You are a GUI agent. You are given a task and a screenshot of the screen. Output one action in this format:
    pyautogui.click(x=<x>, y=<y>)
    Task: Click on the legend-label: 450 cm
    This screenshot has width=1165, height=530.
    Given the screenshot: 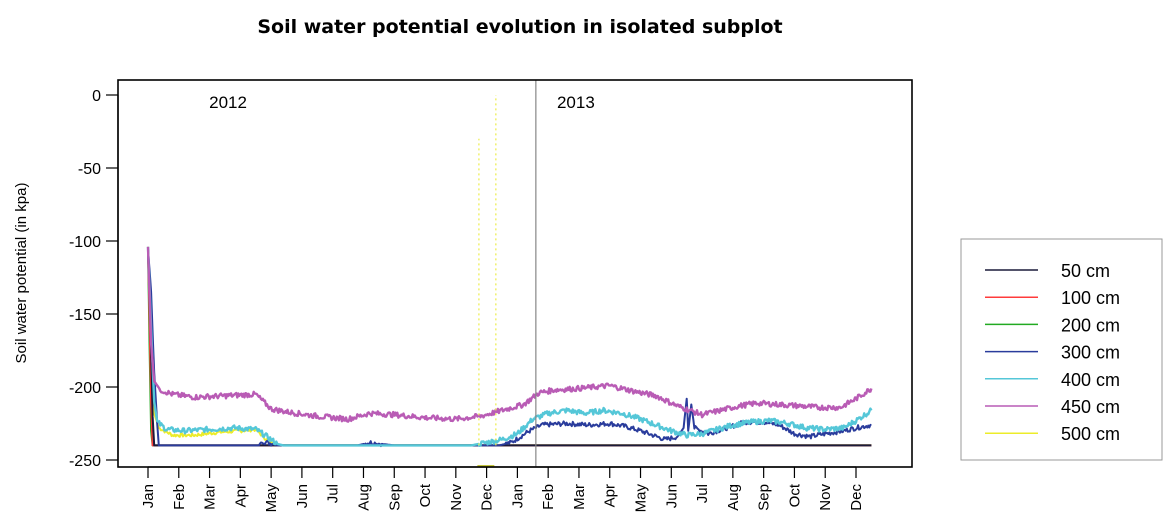 What is the action you would take?
    pyautogui.click(x=1090, y=407)
    